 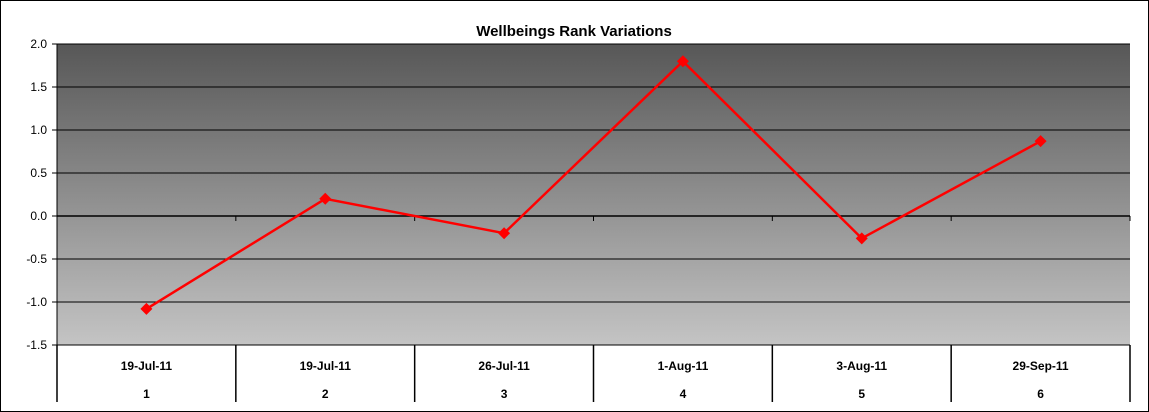 What do you see at coordinates (38, 216) in the screenshot?
I see `y-tick-label: 0.0` at bounding box center [38, 216].